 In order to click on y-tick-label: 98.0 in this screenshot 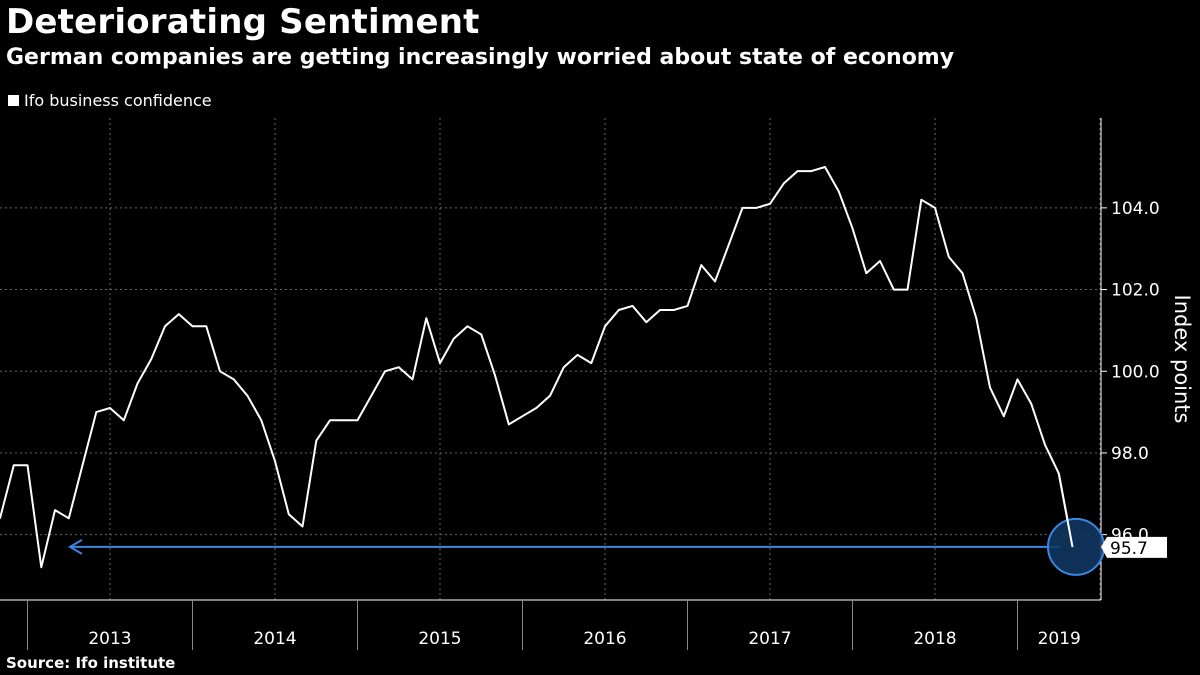, I will do `click(1130, 454)`.